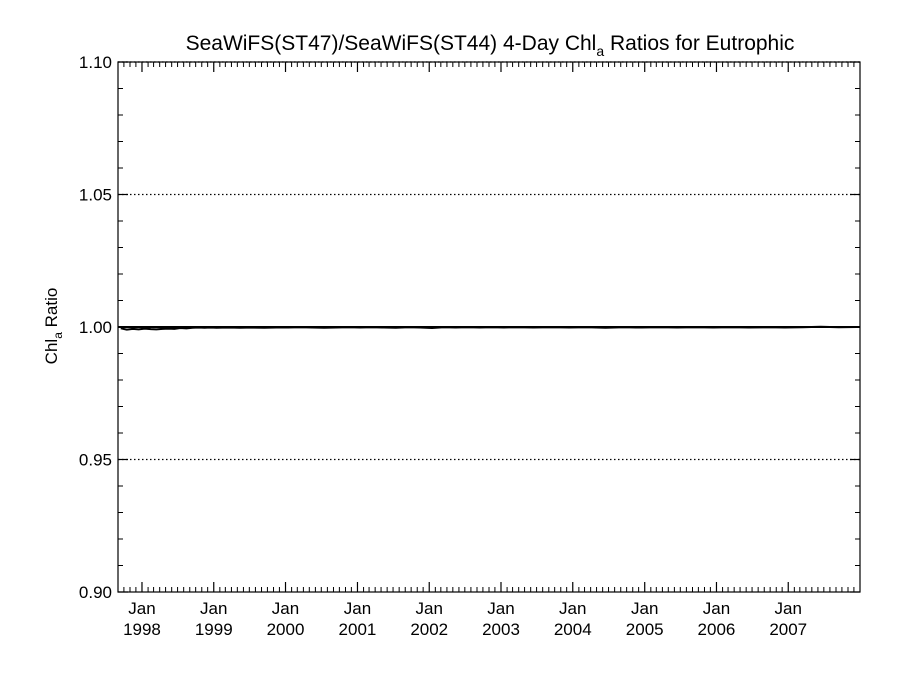 This screenshot has height=675, width=900. I want to click on y-tick-labels: 0.90 0.95 1.00 1.05 1.10, so click(95, 327).